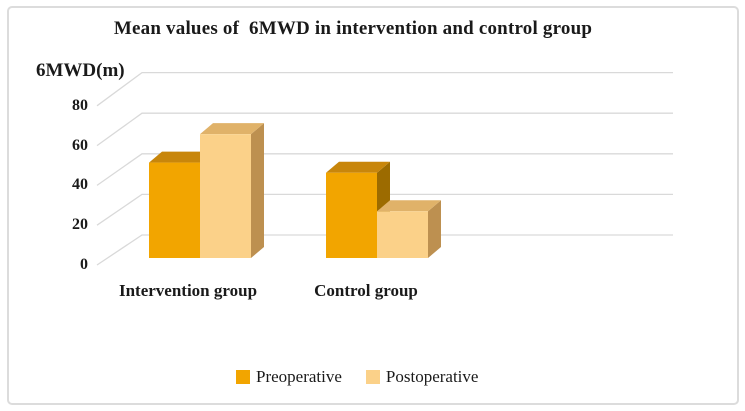 The image size is (745, 411). What do you see at coordinates (257, 190) in the screenshot?
I see `bar-postoperative-intervention-group-side` at bounding box center [257, 190].